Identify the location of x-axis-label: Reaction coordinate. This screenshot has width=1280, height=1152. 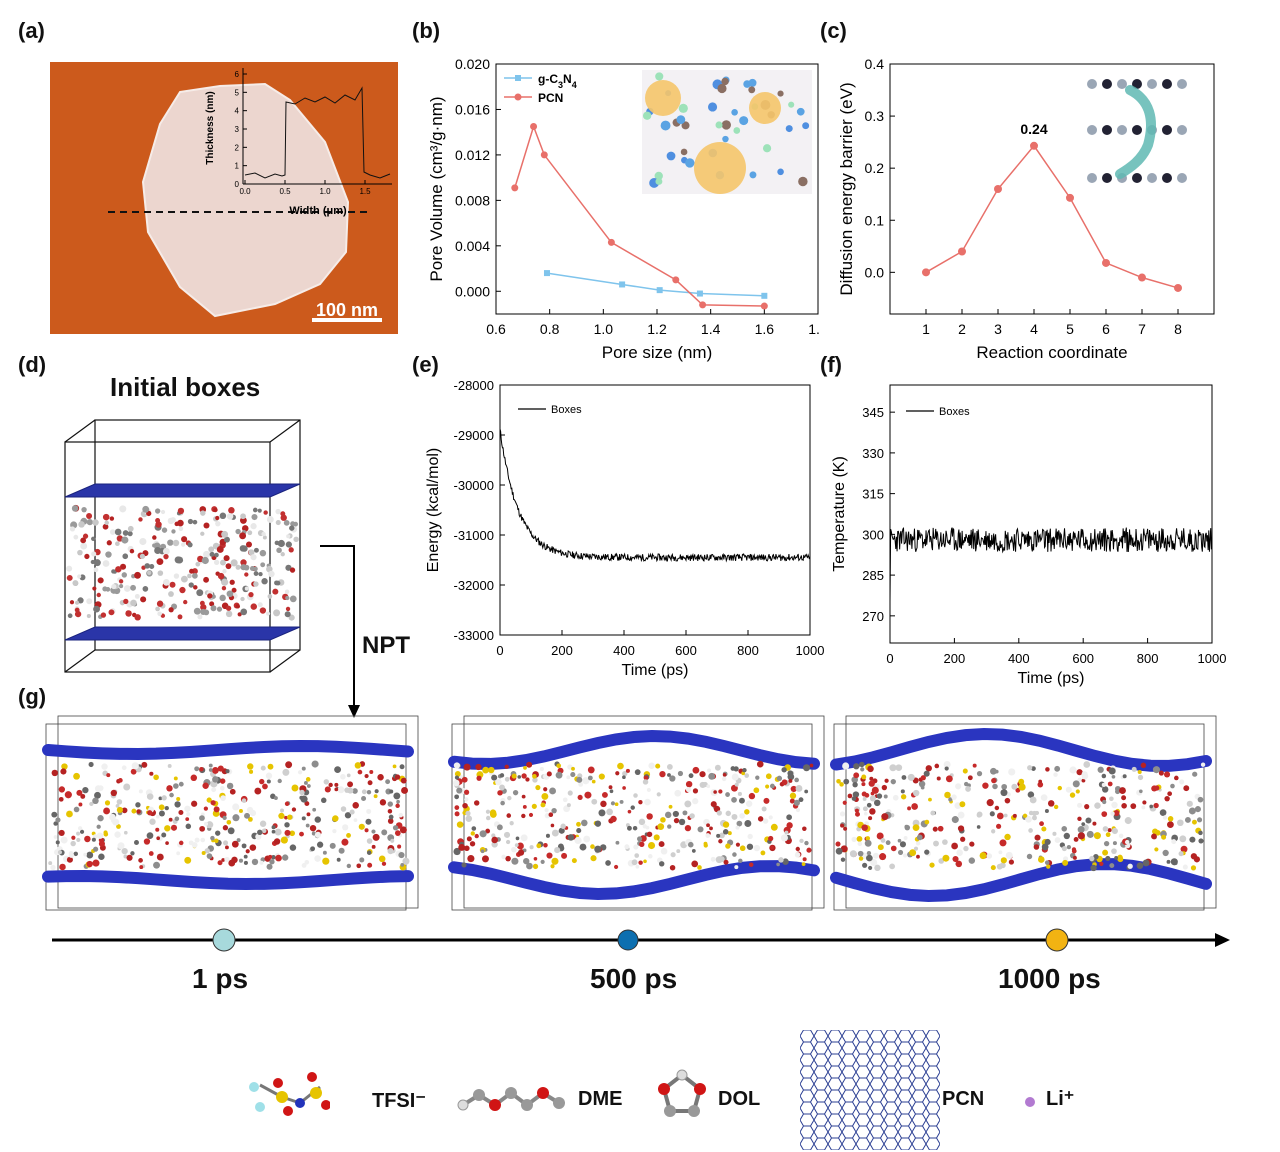
(1051, 352).